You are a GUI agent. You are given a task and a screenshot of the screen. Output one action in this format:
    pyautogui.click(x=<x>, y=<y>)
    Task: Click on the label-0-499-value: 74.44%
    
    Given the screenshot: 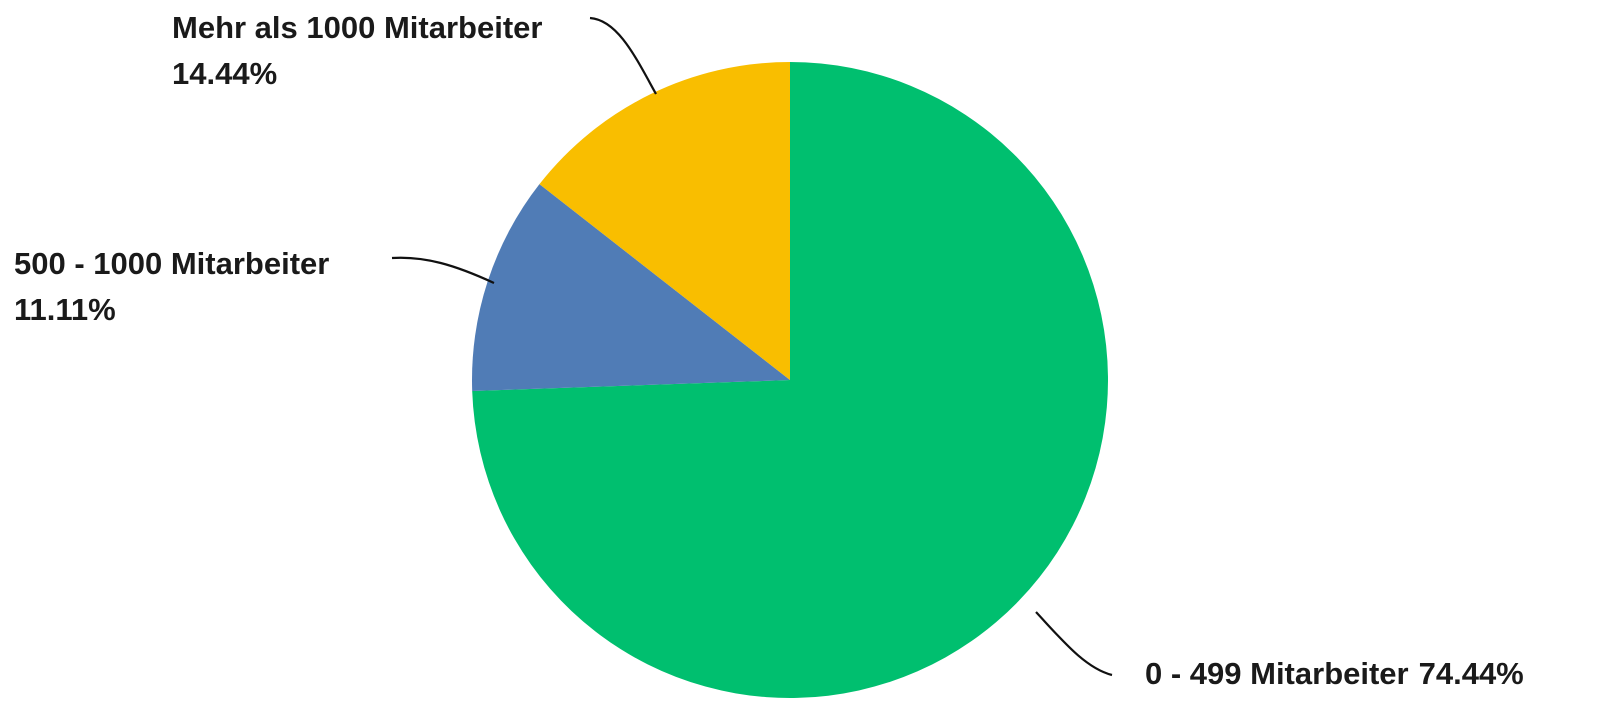 What is the action you would take?
    pyautogui.click(x=1471, y=673)
    